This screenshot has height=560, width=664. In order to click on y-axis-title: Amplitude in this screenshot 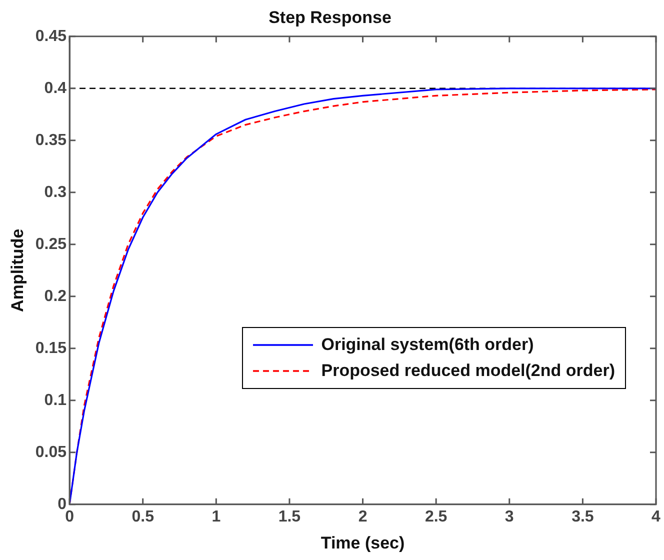, I will do `click(17, 270)`.